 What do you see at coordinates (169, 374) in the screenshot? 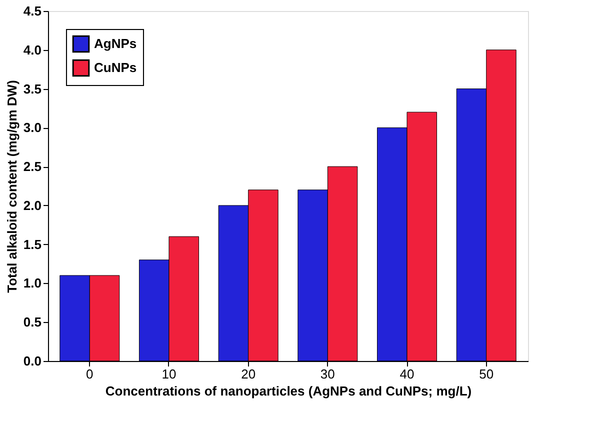
I see `x-tick-label: 10` at bounding box center [169, 374].